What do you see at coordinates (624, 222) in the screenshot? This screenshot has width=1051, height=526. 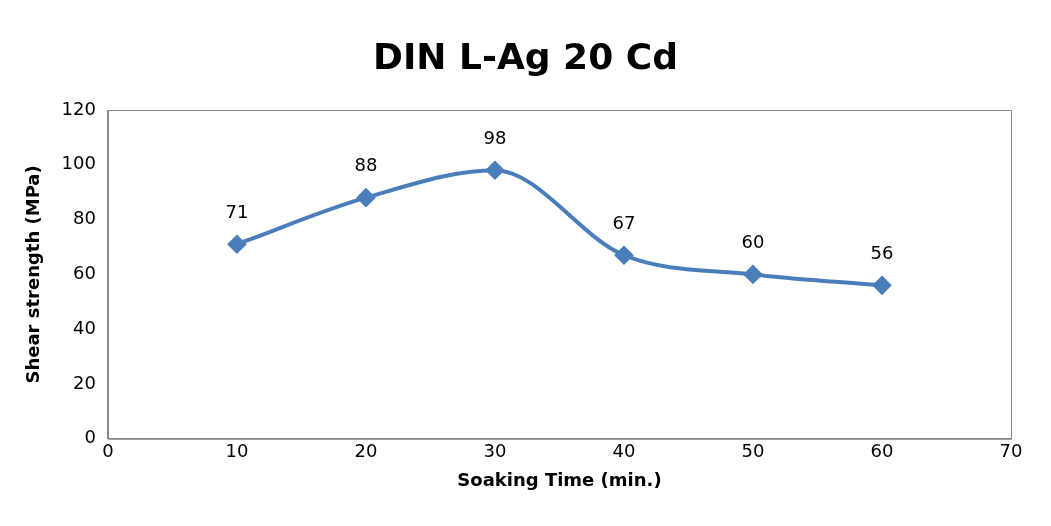 I see `data-label: 67` at bounding box center [624, 222].